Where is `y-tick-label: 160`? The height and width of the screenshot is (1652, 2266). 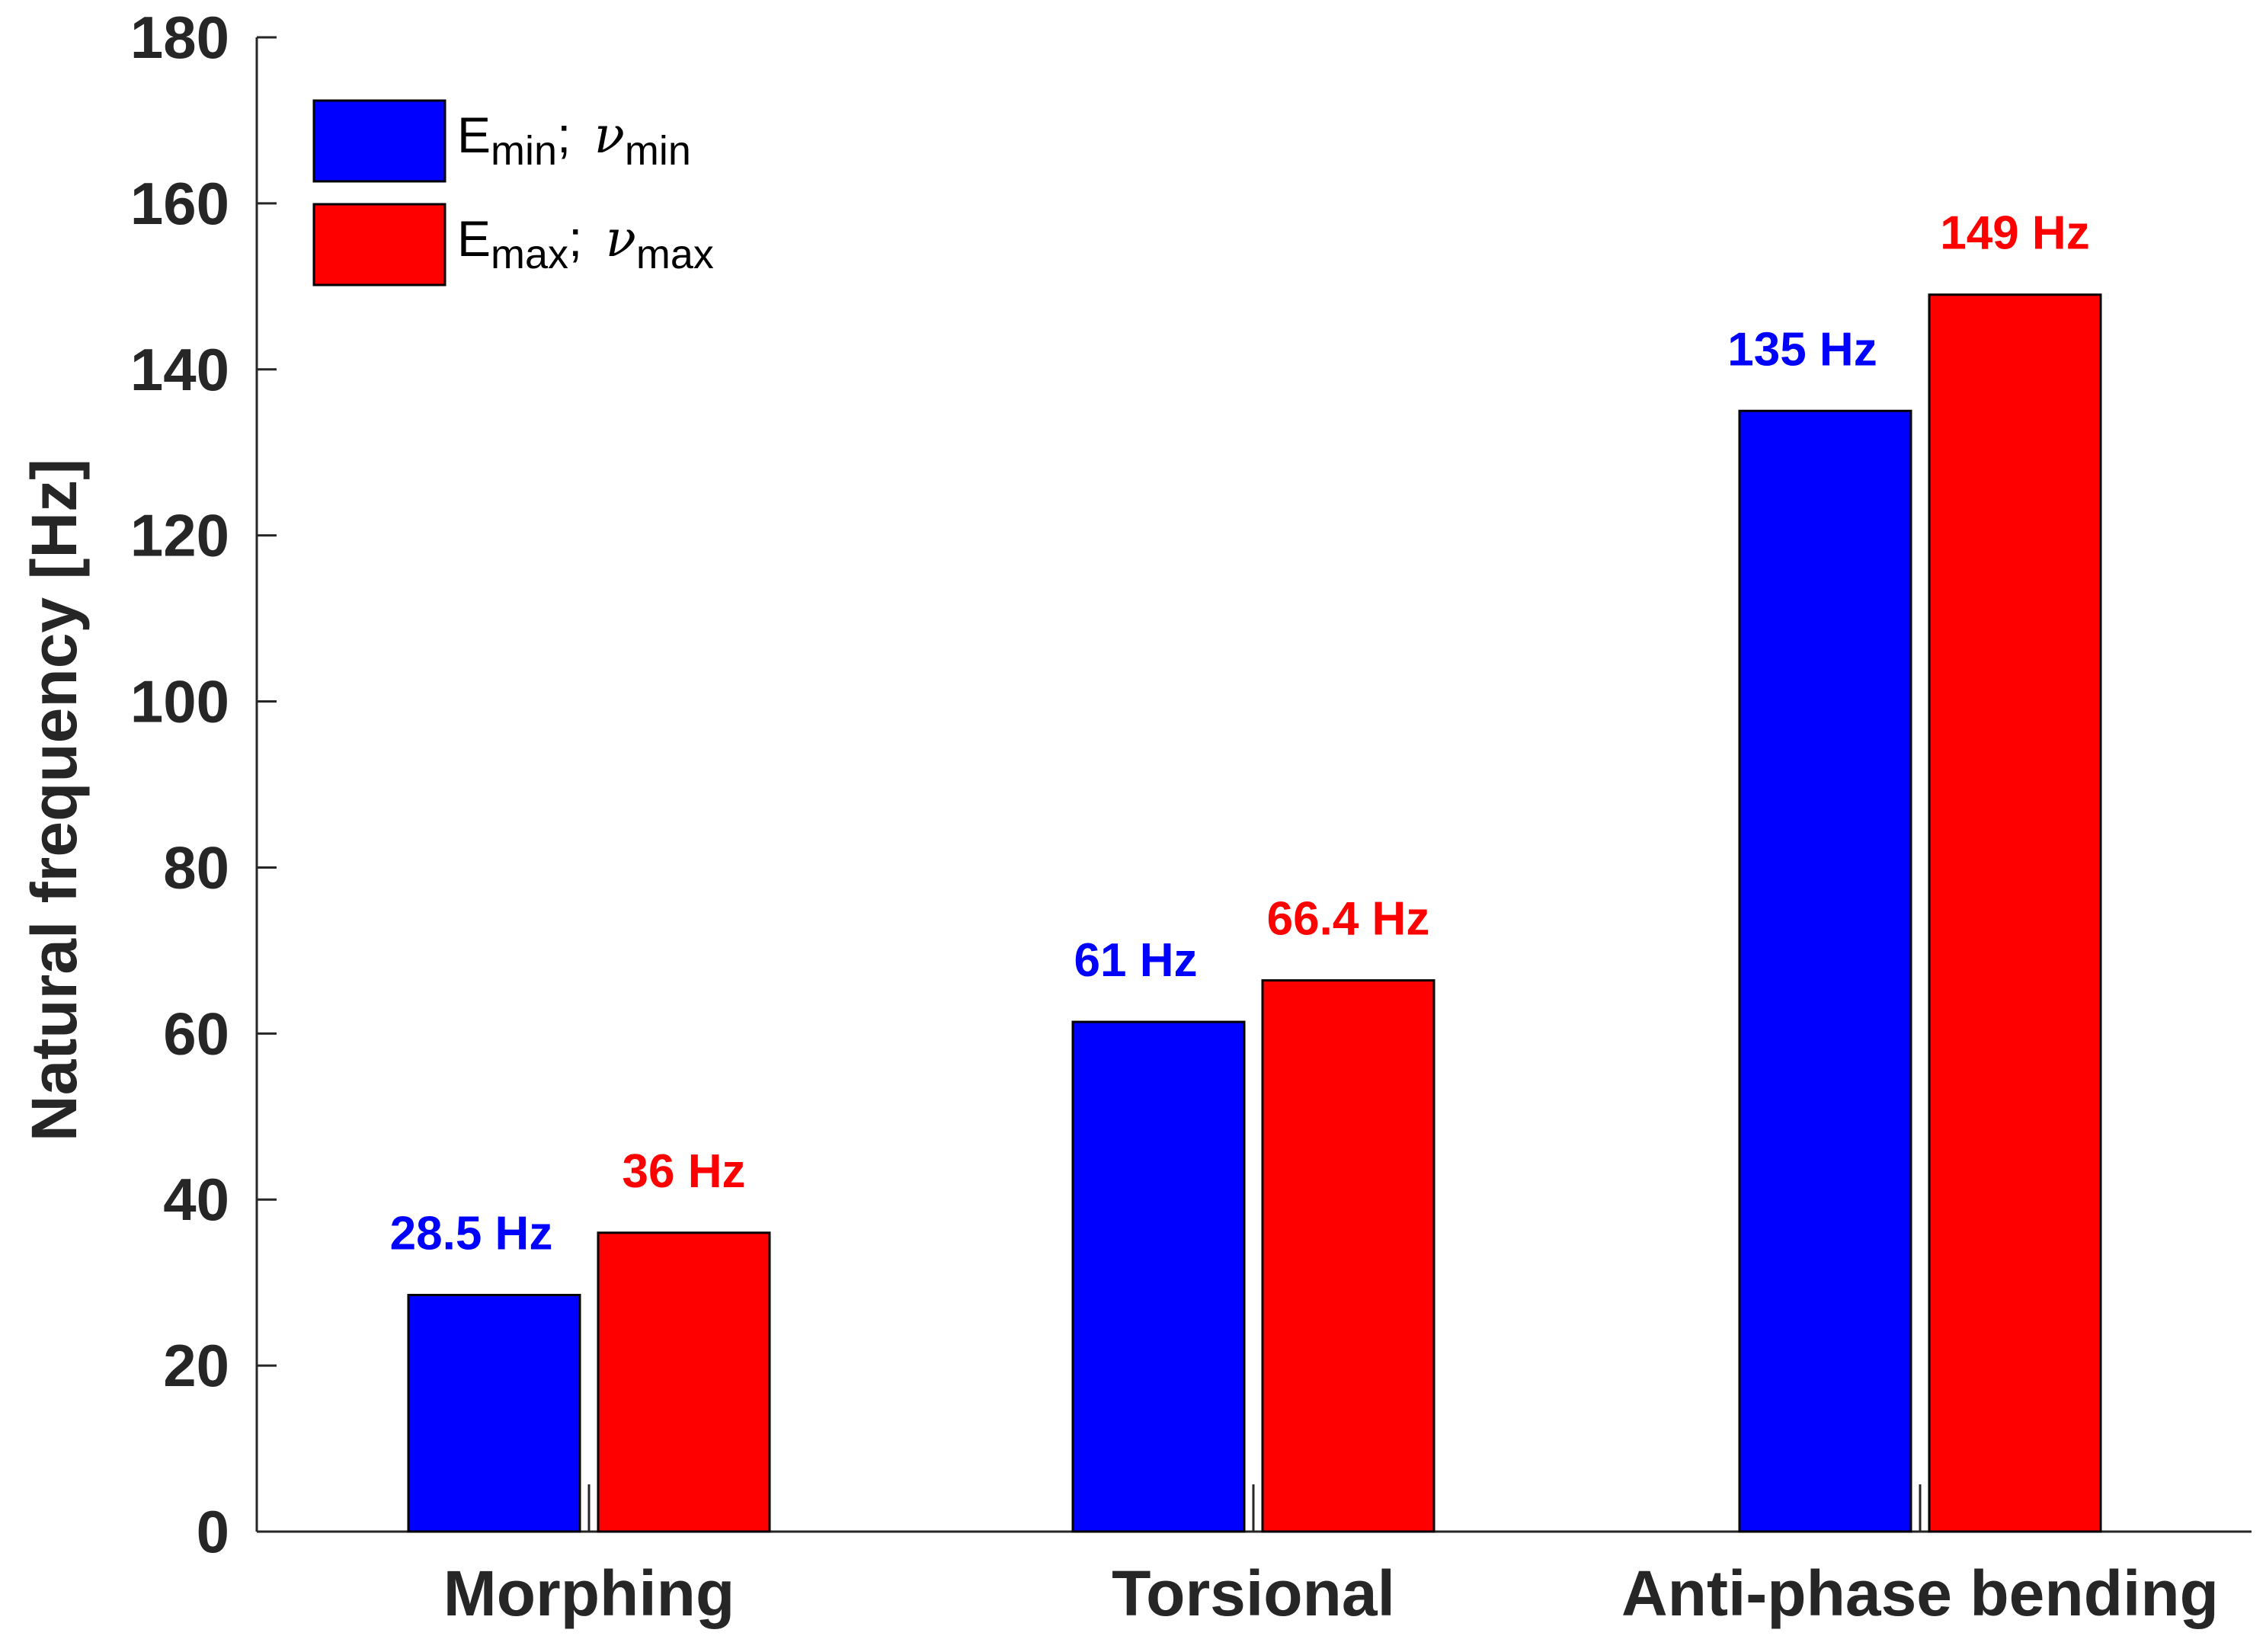
y-tick-label: 160 is located at coordinates (179, 203).